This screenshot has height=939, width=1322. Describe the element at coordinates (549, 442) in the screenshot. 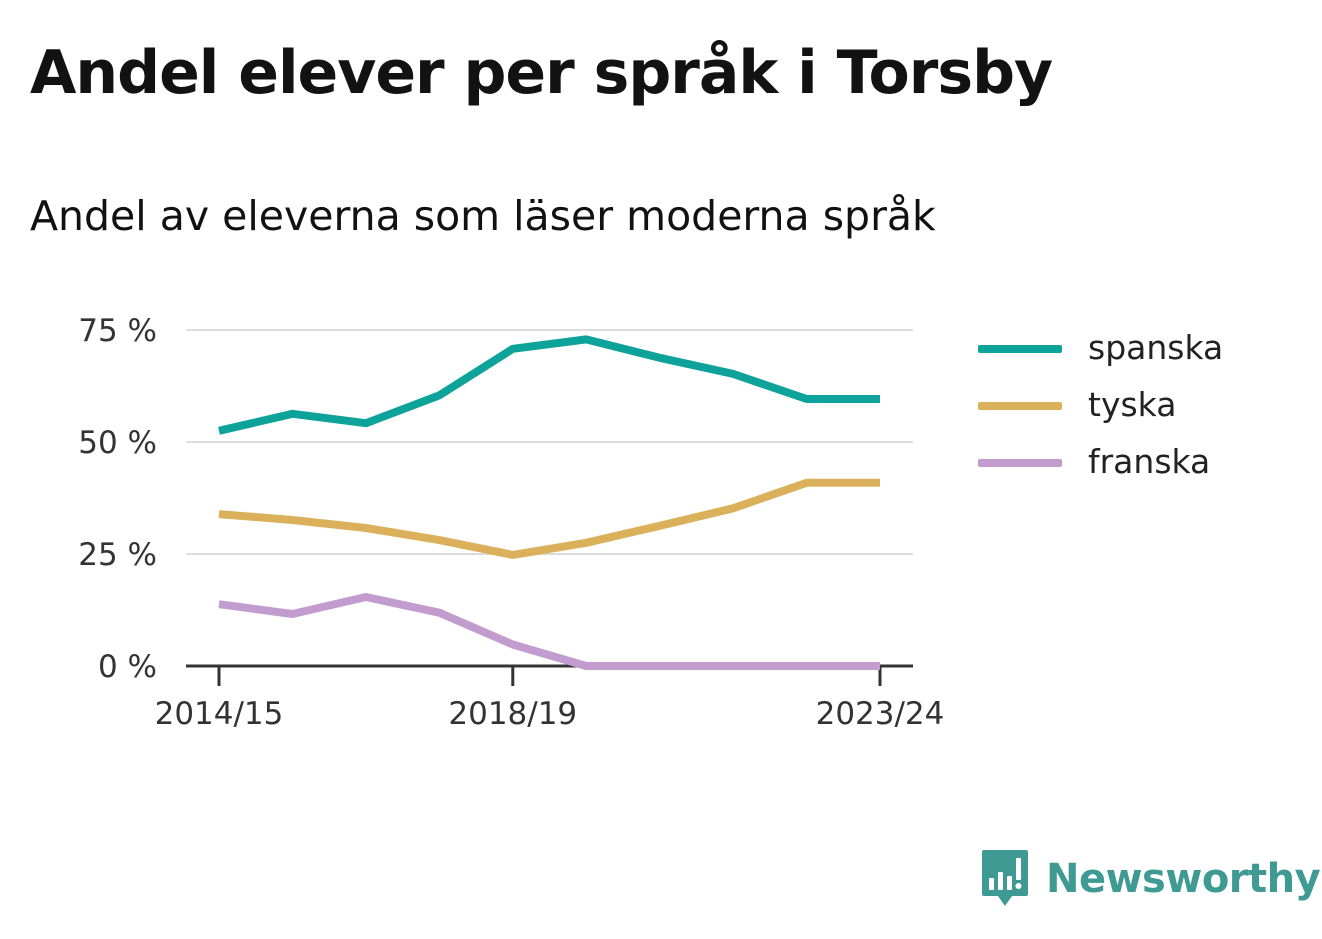

I see `grid-lines` at that location.